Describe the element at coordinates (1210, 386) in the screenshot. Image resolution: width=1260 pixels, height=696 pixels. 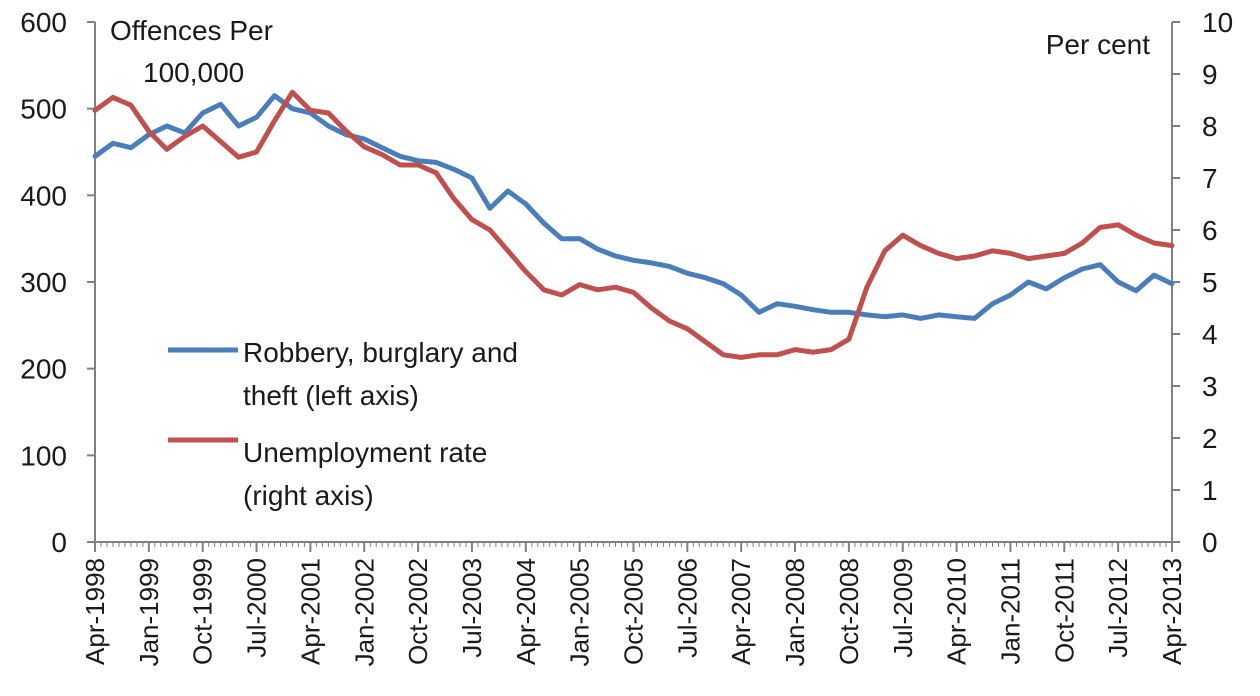
I see `right-tick-label: 3` at that location.